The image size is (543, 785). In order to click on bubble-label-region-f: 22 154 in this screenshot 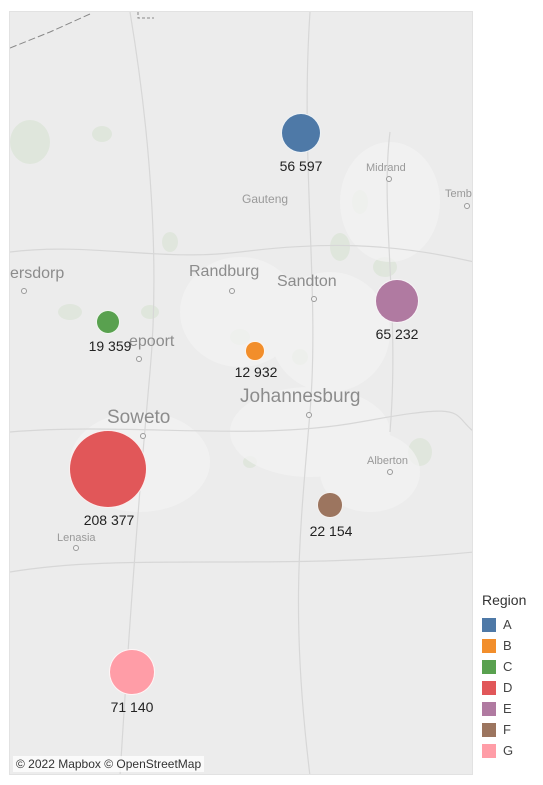, I will do `click(331, 531)`.